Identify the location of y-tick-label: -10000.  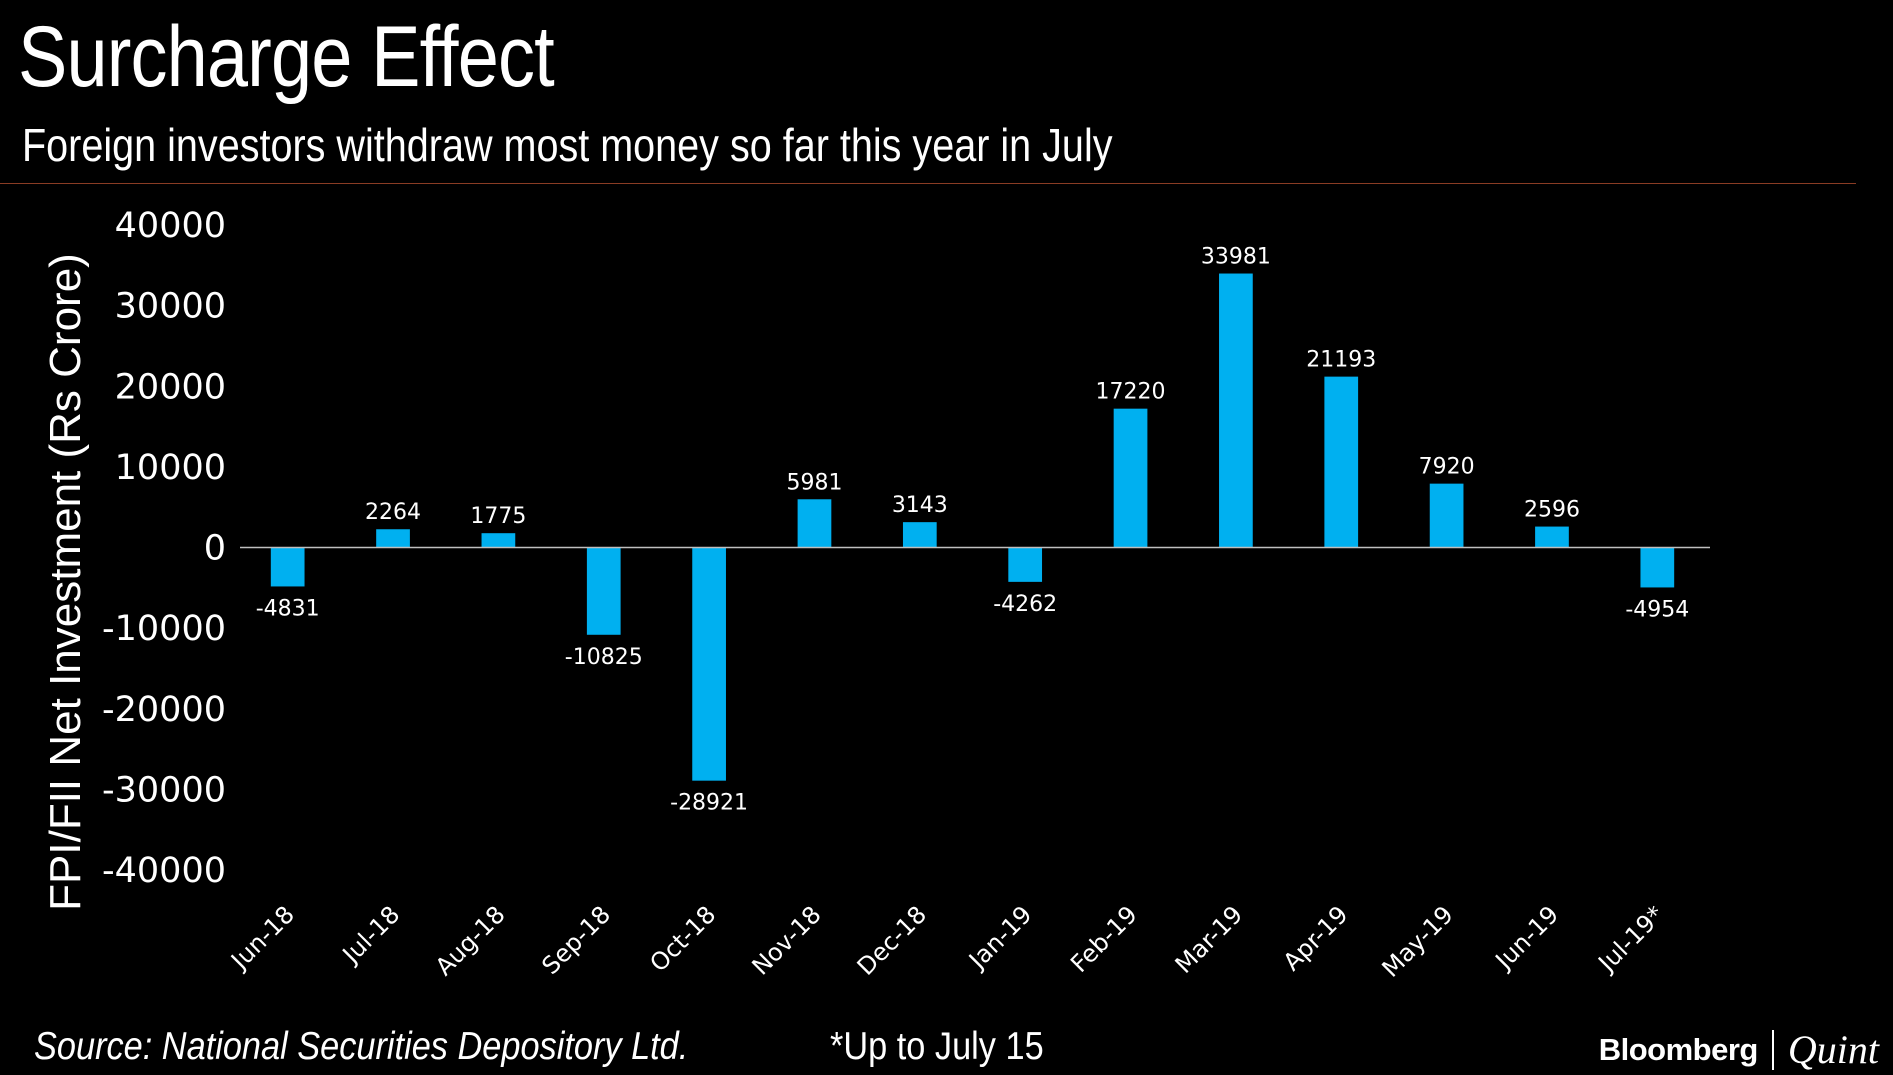
(164, 629).